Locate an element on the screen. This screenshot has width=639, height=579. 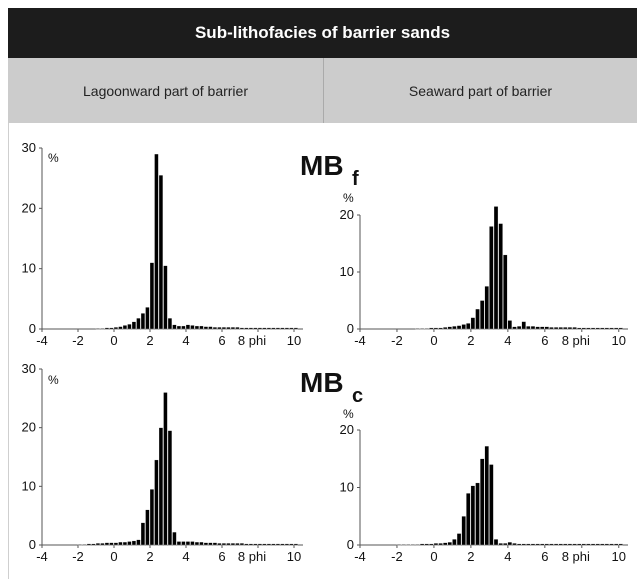
row-label-mbc: MB c is located at coordinates (331, 387).